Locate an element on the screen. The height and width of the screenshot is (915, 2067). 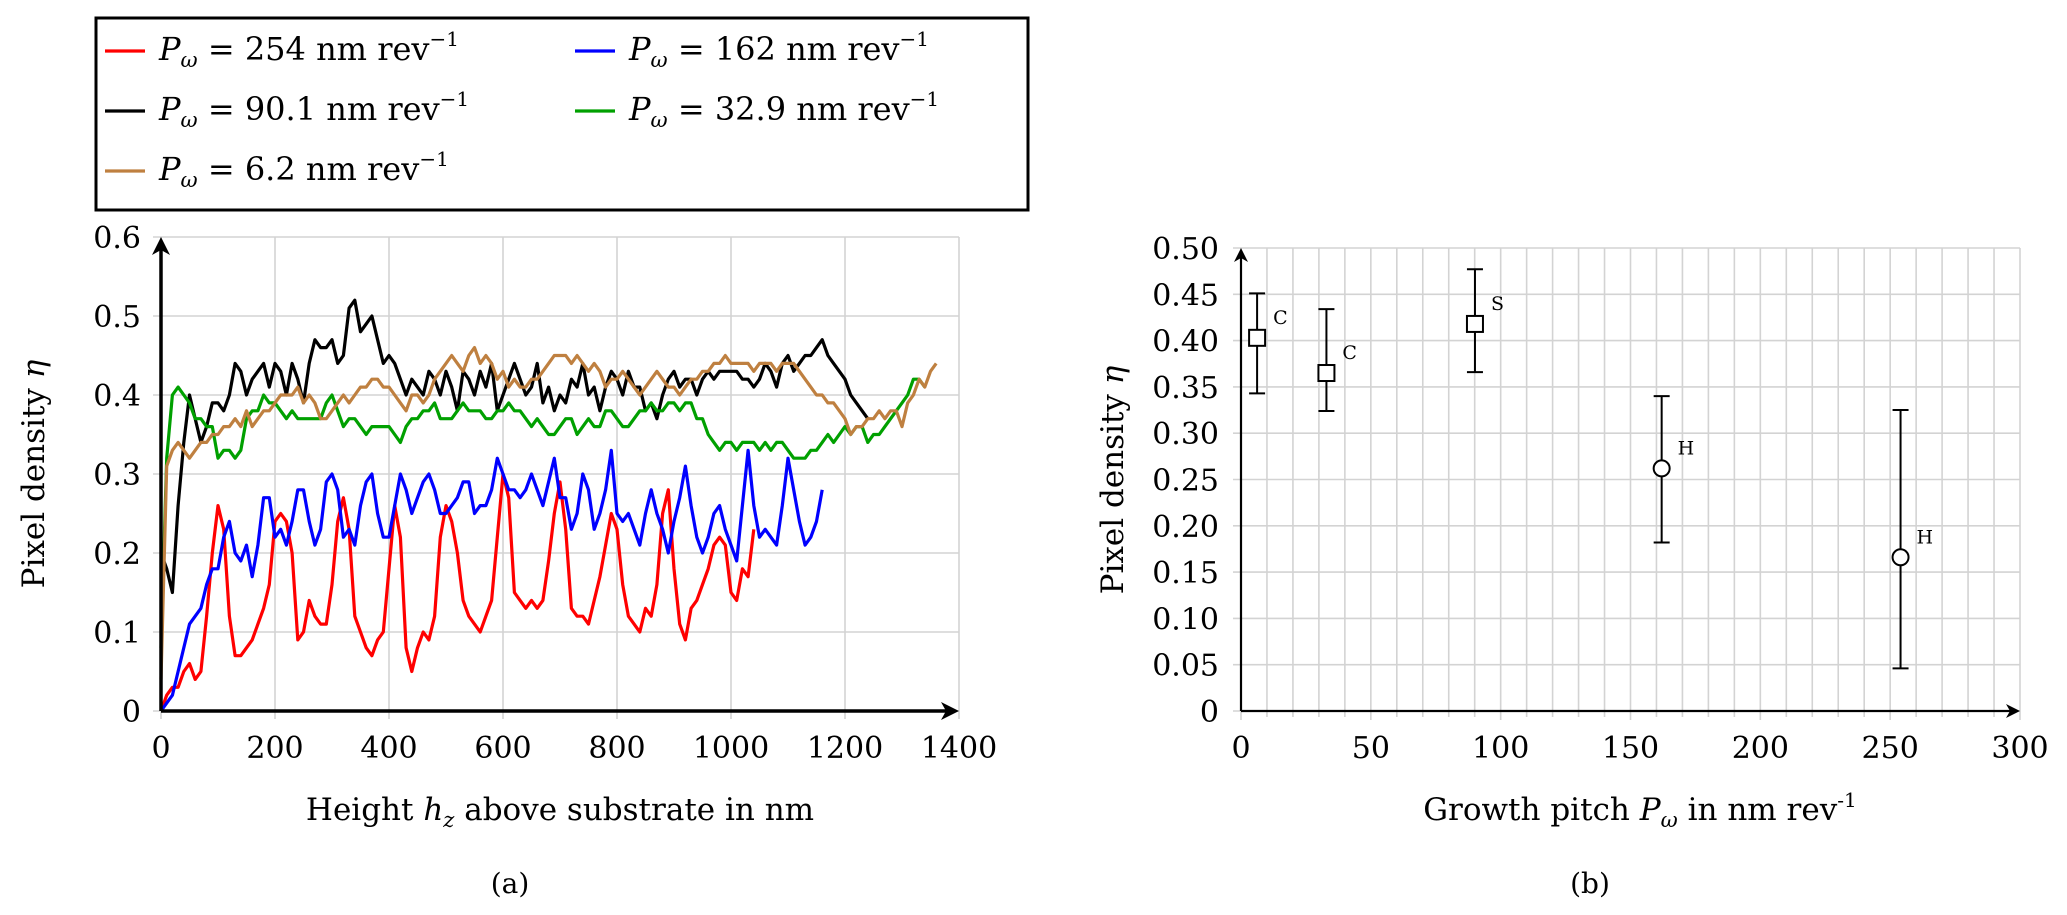
x-label-var: P is located at coordinates (1650, 810).